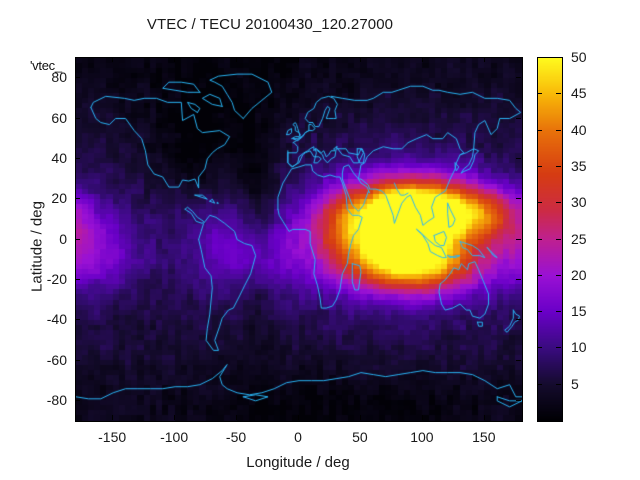  Describe the element at coordinates (579, 347) in the screenshot. I see `colorbar-tick-label: 10` at that location.